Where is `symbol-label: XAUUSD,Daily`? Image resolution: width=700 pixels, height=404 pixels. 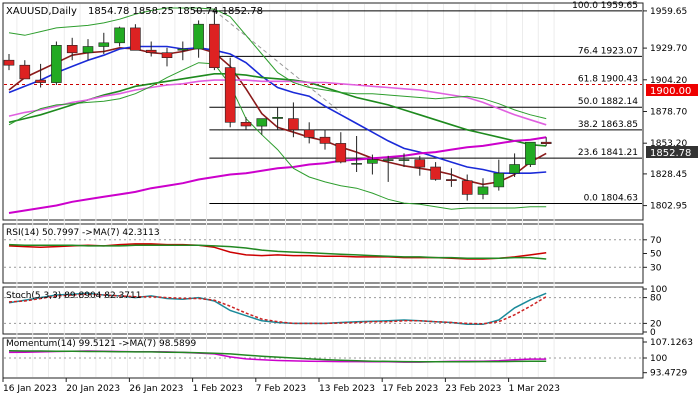
symbol-label: XAUUSD,Daily is located at coordinates (41, 11).